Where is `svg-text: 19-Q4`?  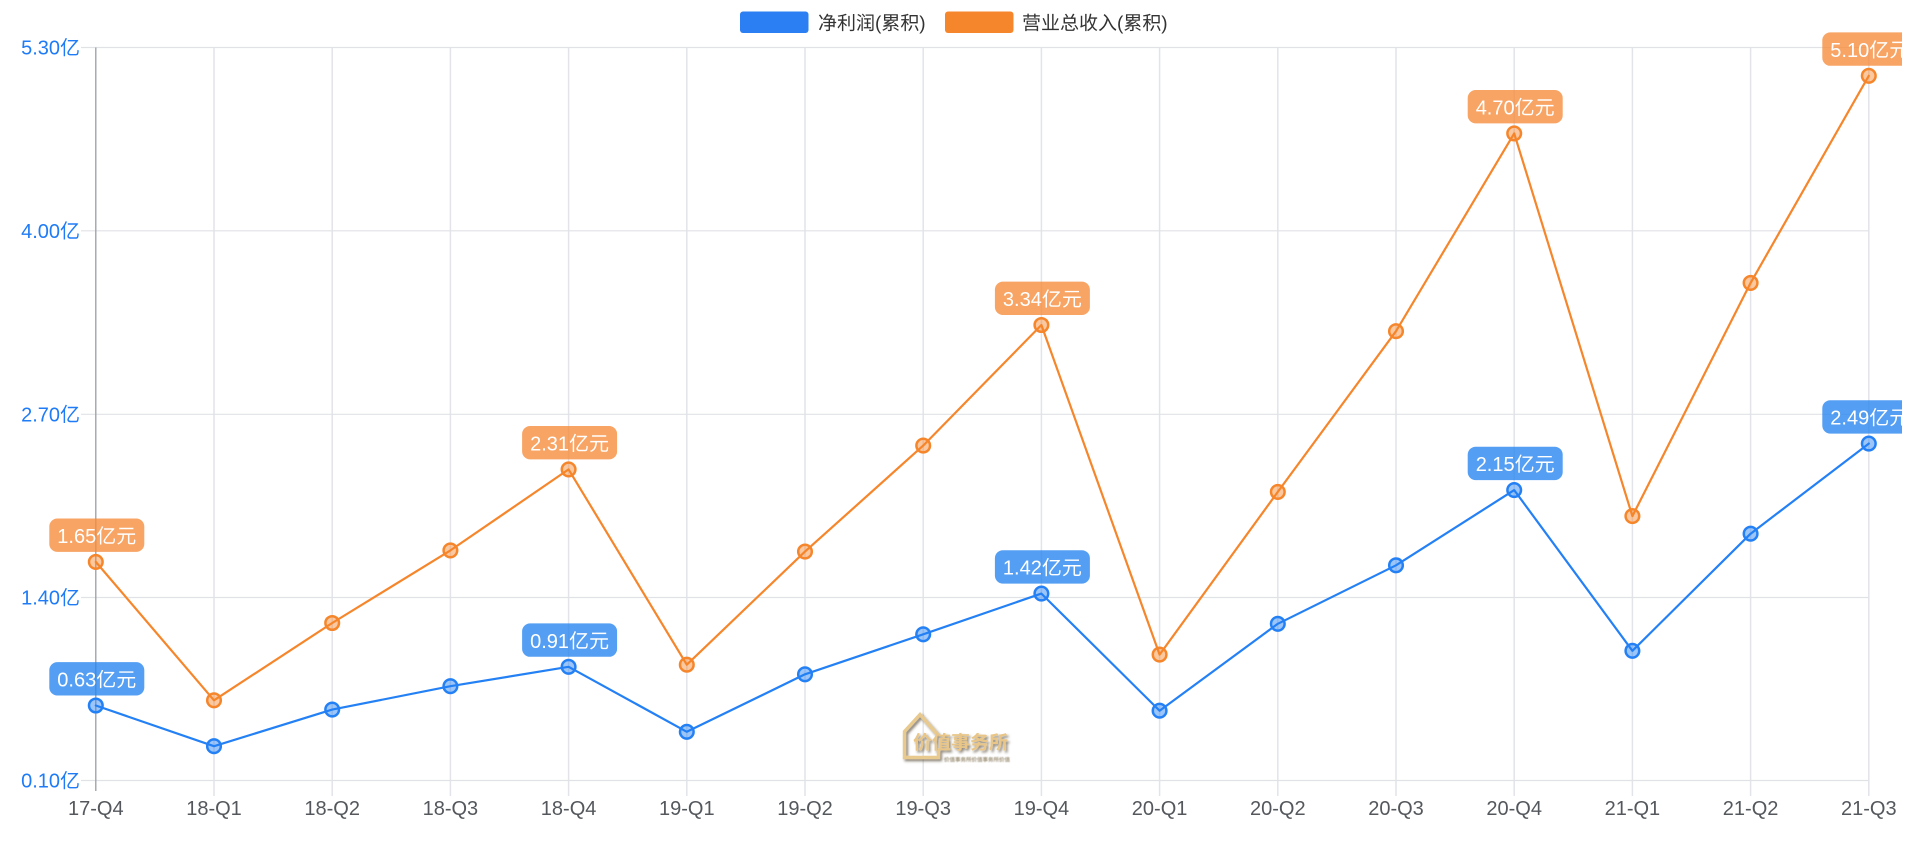
svg-text: 19-Q4 is located at coordinates (1042, 809).